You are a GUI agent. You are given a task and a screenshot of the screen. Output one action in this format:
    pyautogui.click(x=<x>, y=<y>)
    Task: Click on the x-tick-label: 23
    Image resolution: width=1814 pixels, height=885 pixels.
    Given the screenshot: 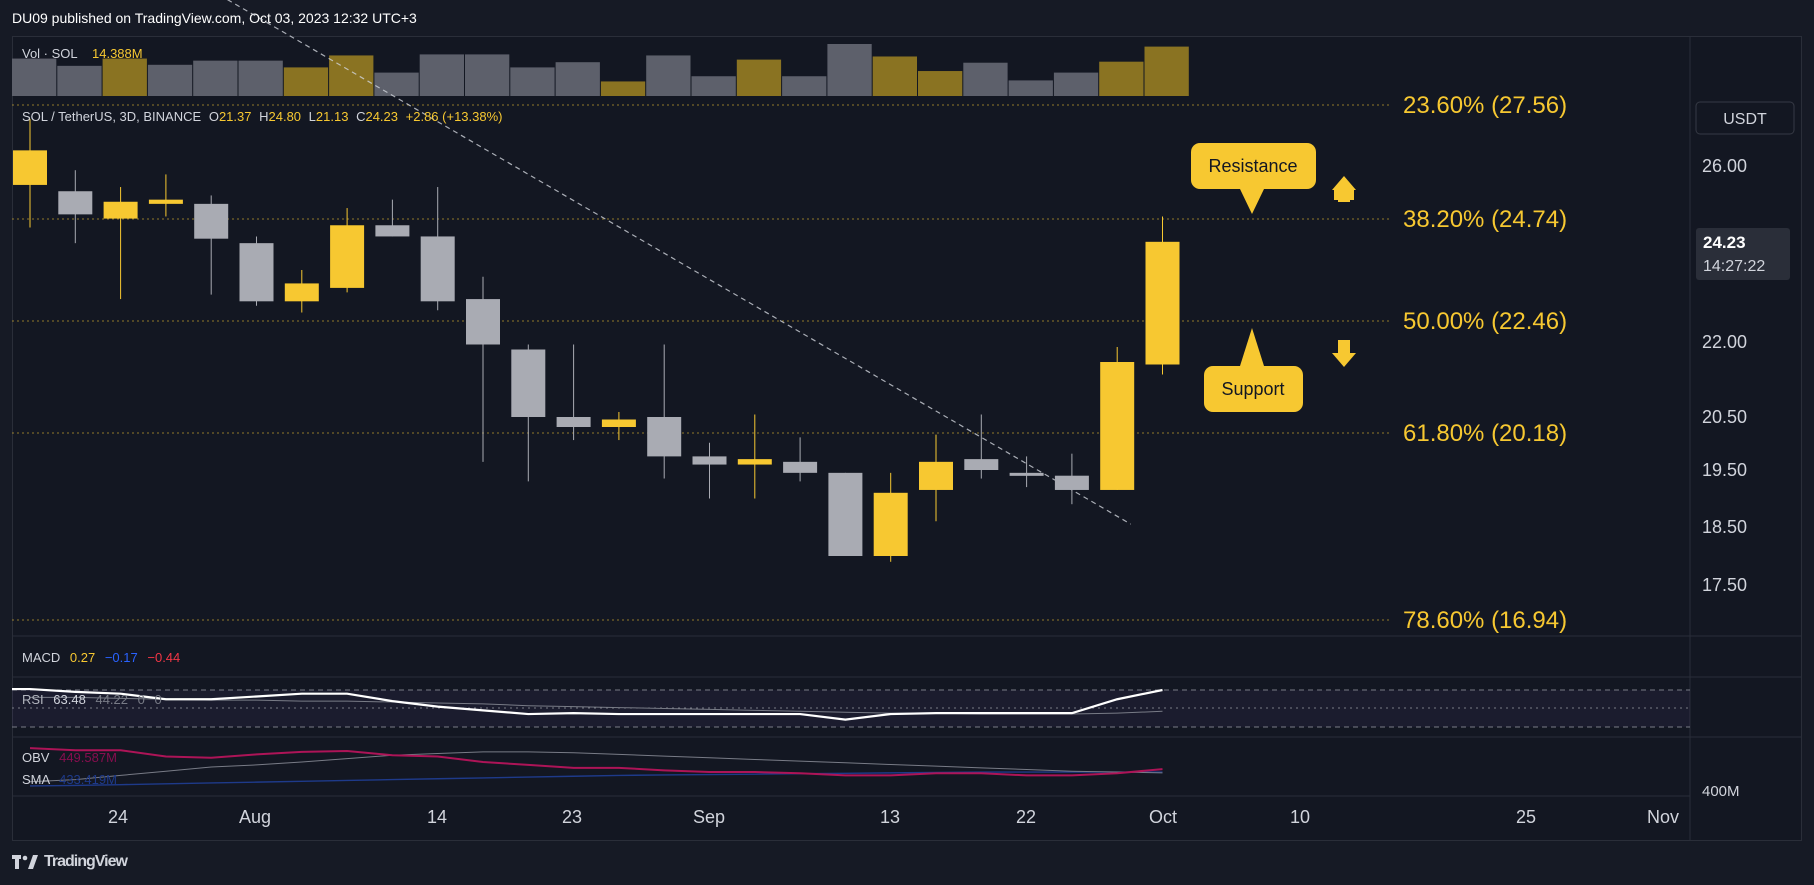 What is the action you would take?
    pyautogui.click(x=572, y=817)
    